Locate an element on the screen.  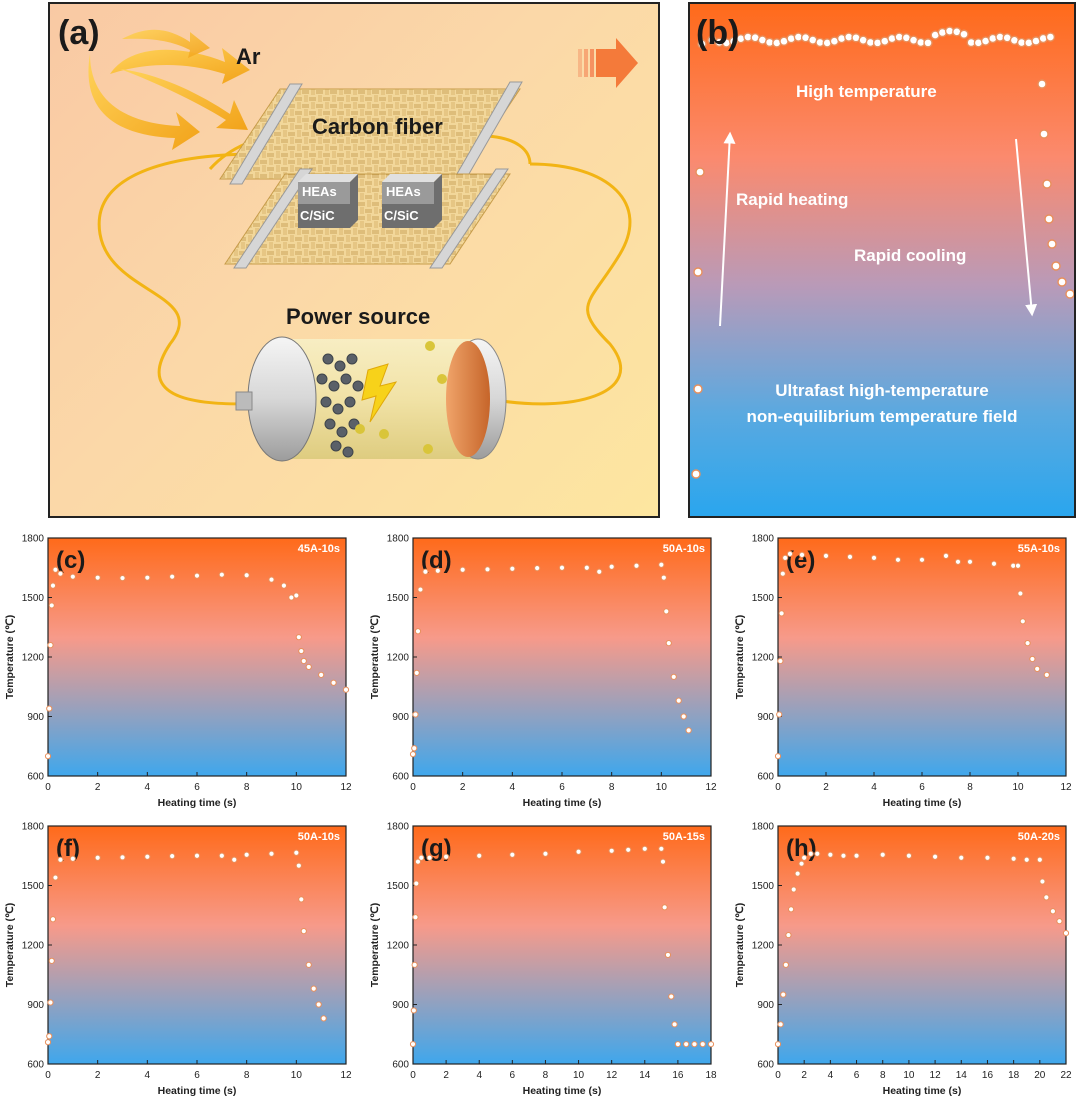
y-axis-label: Temperature (℃) is located at coordinates (740, 945).